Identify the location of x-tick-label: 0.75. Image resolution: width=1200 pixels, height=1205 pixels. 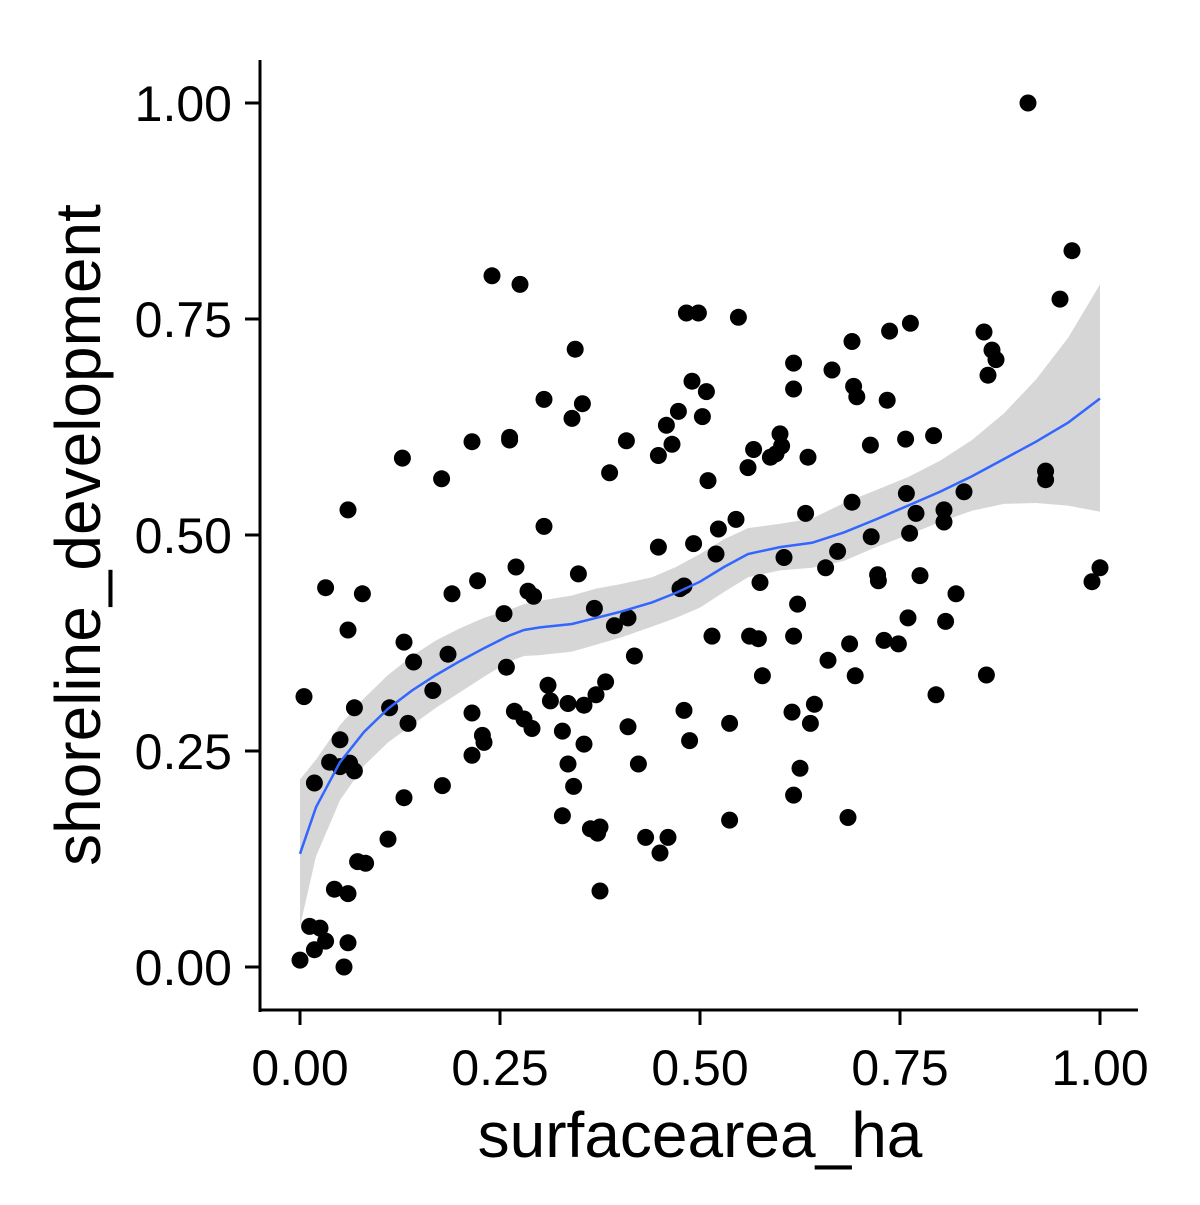
(899, 1068).